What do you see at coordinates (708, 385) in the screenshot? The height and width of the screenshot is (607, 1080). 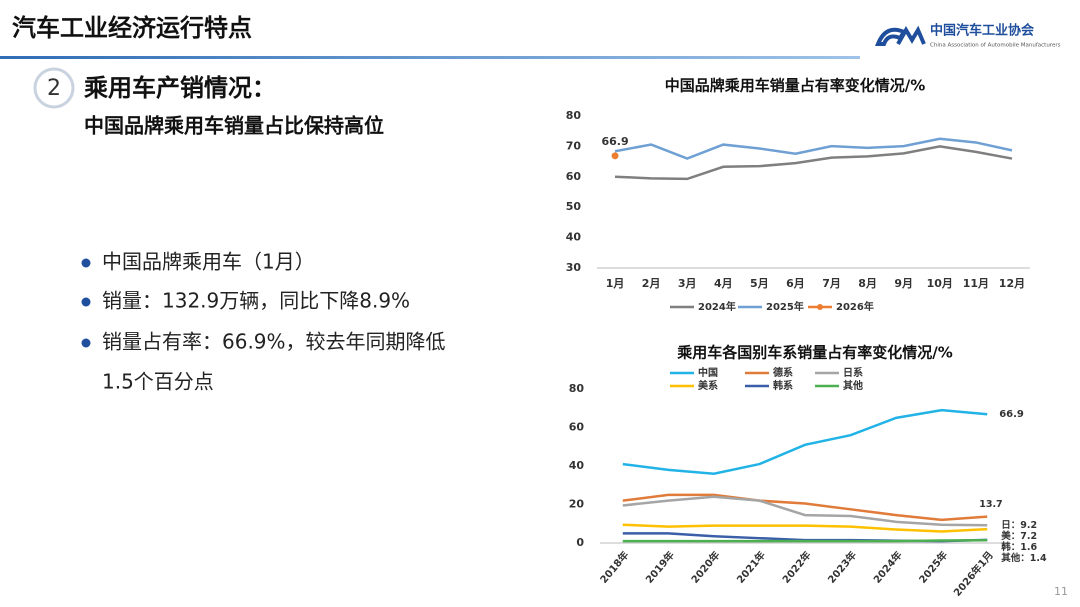 I see `legend-label: 美系` at bounding box center [708, 385].